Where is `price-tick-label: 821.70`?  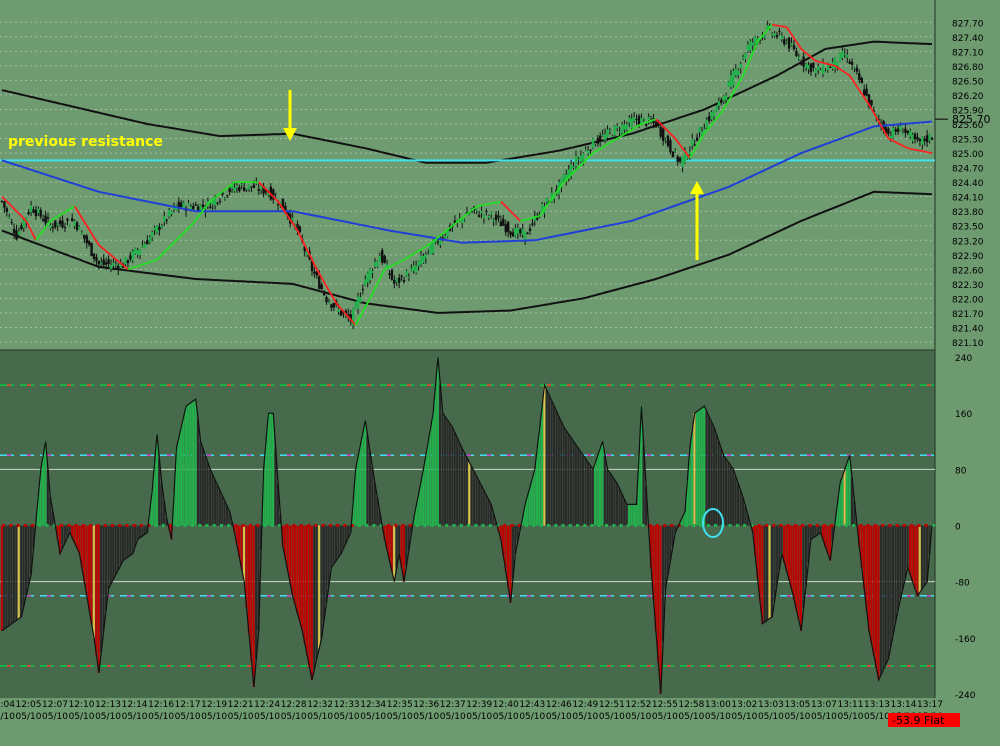 price-tick-label: 821.70 is located at coordinates (968, 315).